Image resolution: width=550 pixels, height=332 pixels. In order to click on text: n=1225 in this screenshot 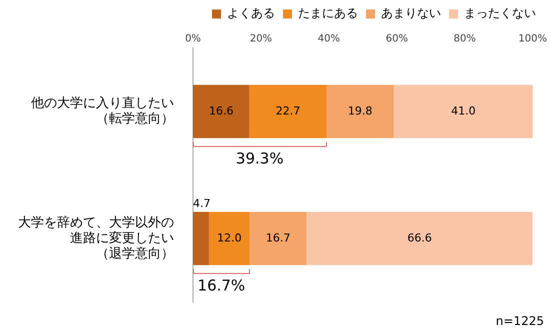, I will do `click(520, 321)`.